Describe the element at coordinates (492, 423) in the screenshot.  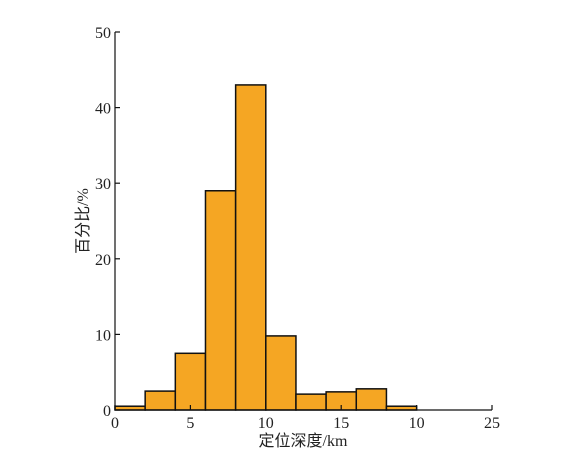
I see `x-tick-label: 25` at that location.